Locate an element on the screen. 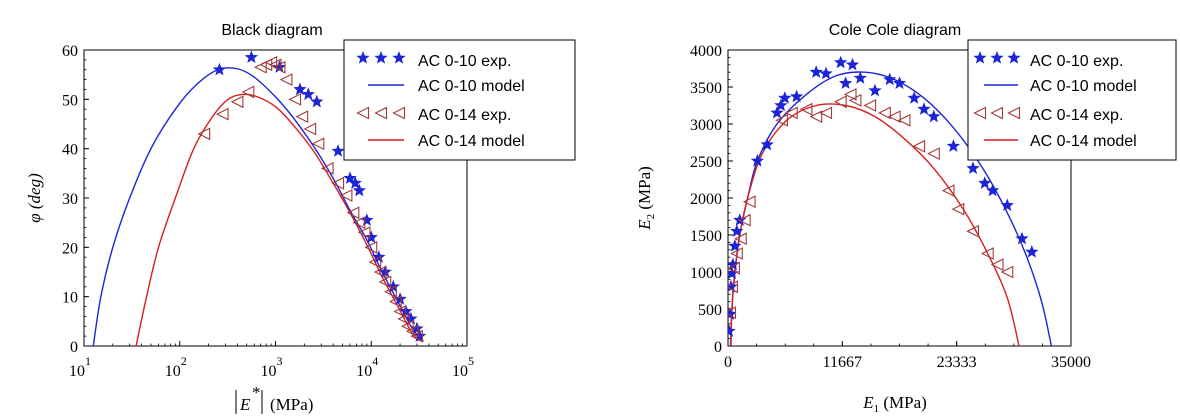 Image resolution: width=1180 pixels, height=418 pixels. series-ac-0-14-model-line is located at coordinates (874, 225).